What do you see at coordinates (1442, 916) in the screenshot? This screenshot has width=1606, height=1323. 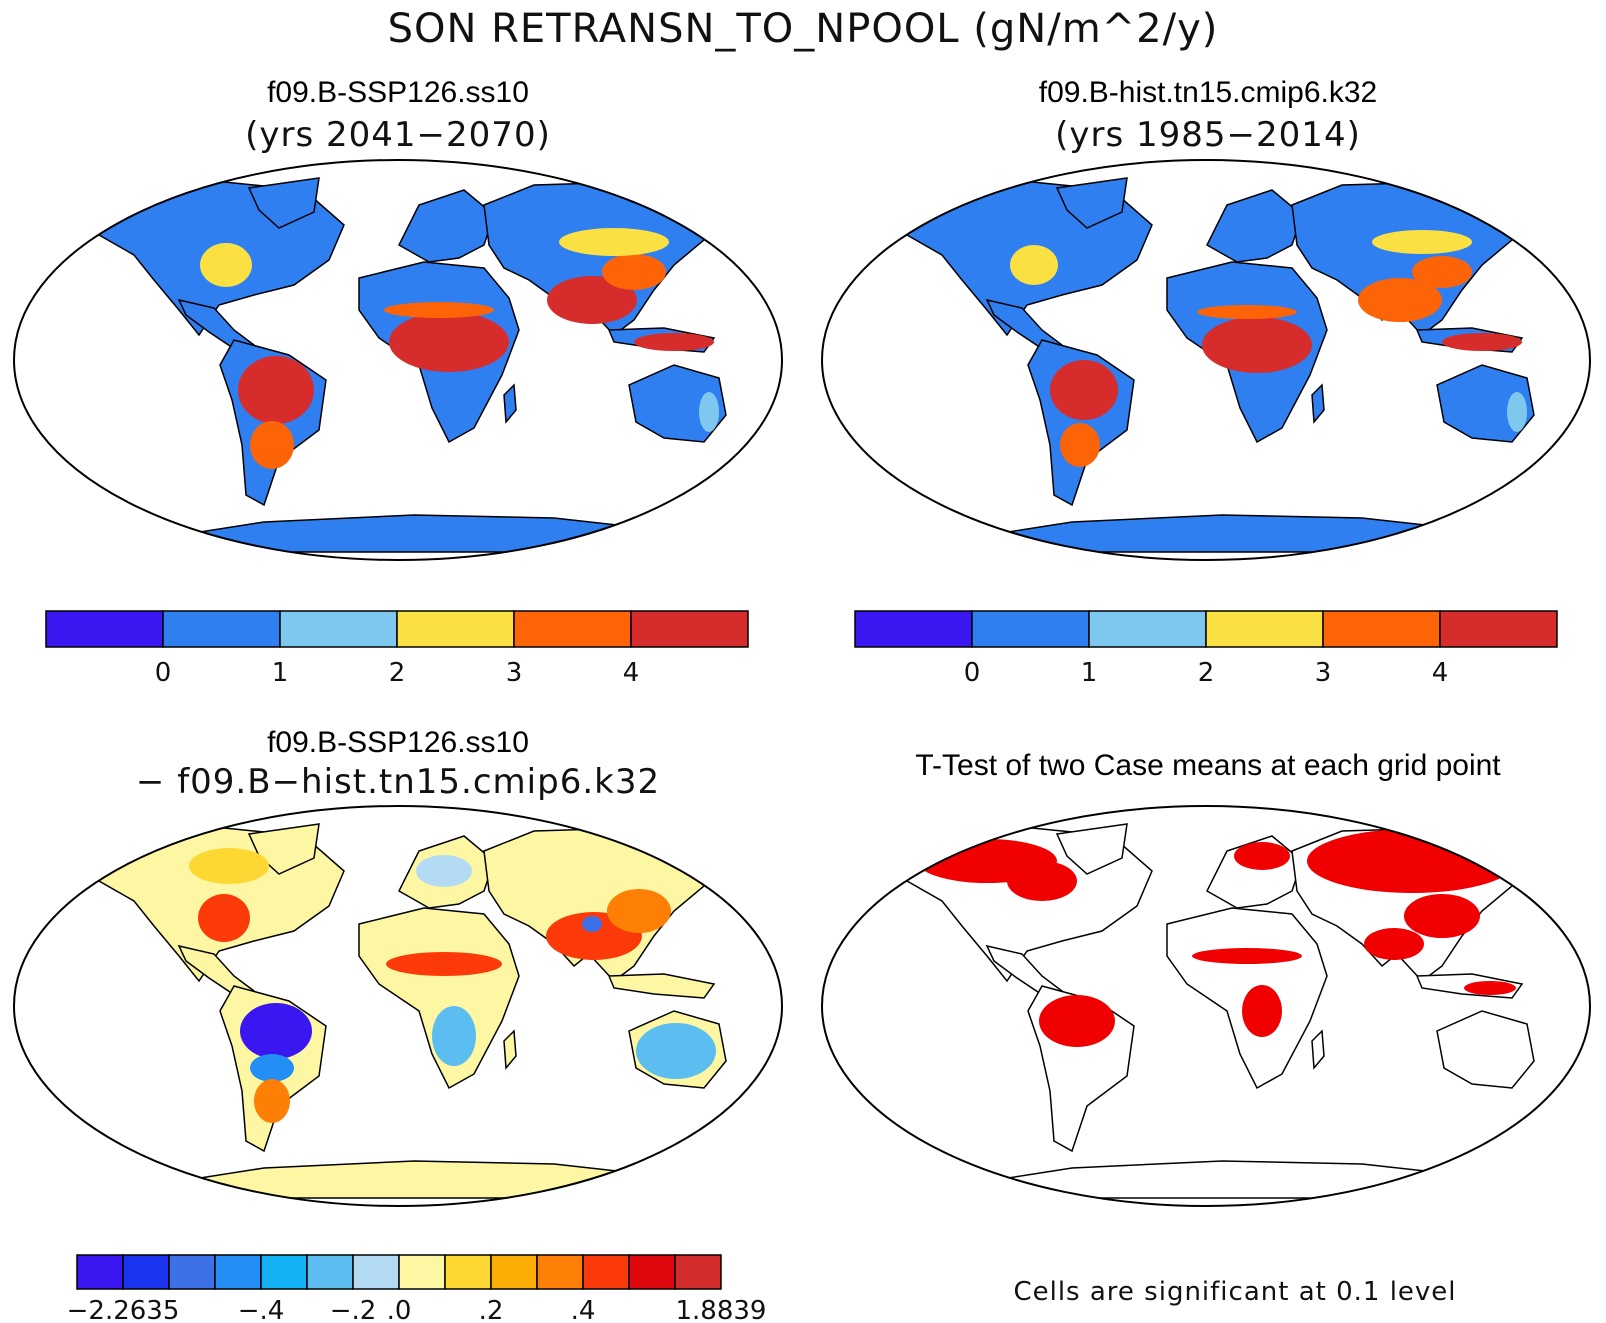 I see `sig-region-china` at bounding box center [1442, 916].